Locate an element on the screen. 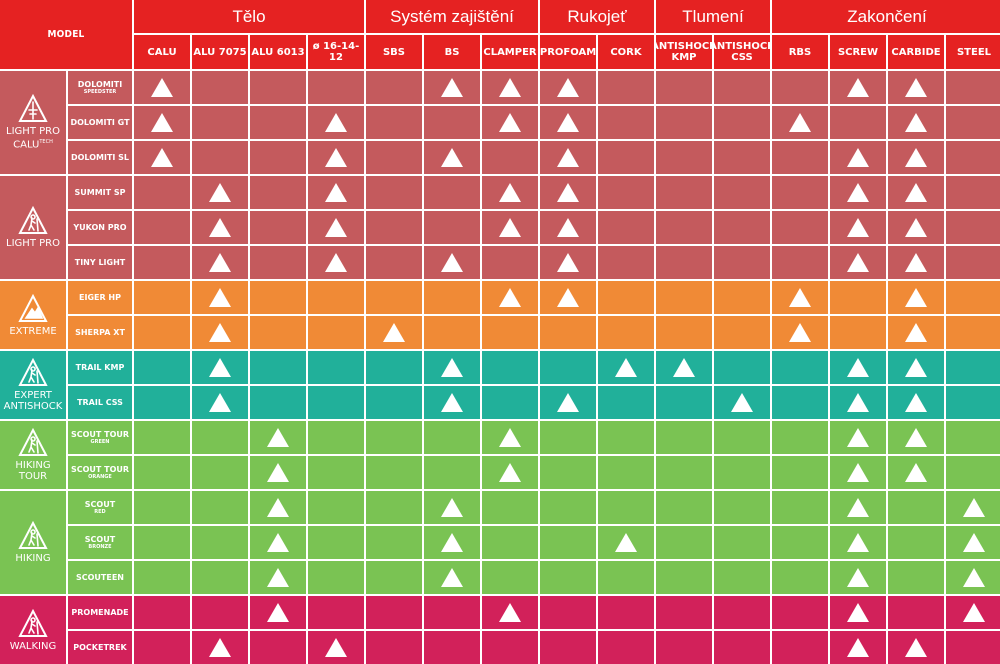  group-header-label: Systém zajištění is located at coordinates (452, 16).